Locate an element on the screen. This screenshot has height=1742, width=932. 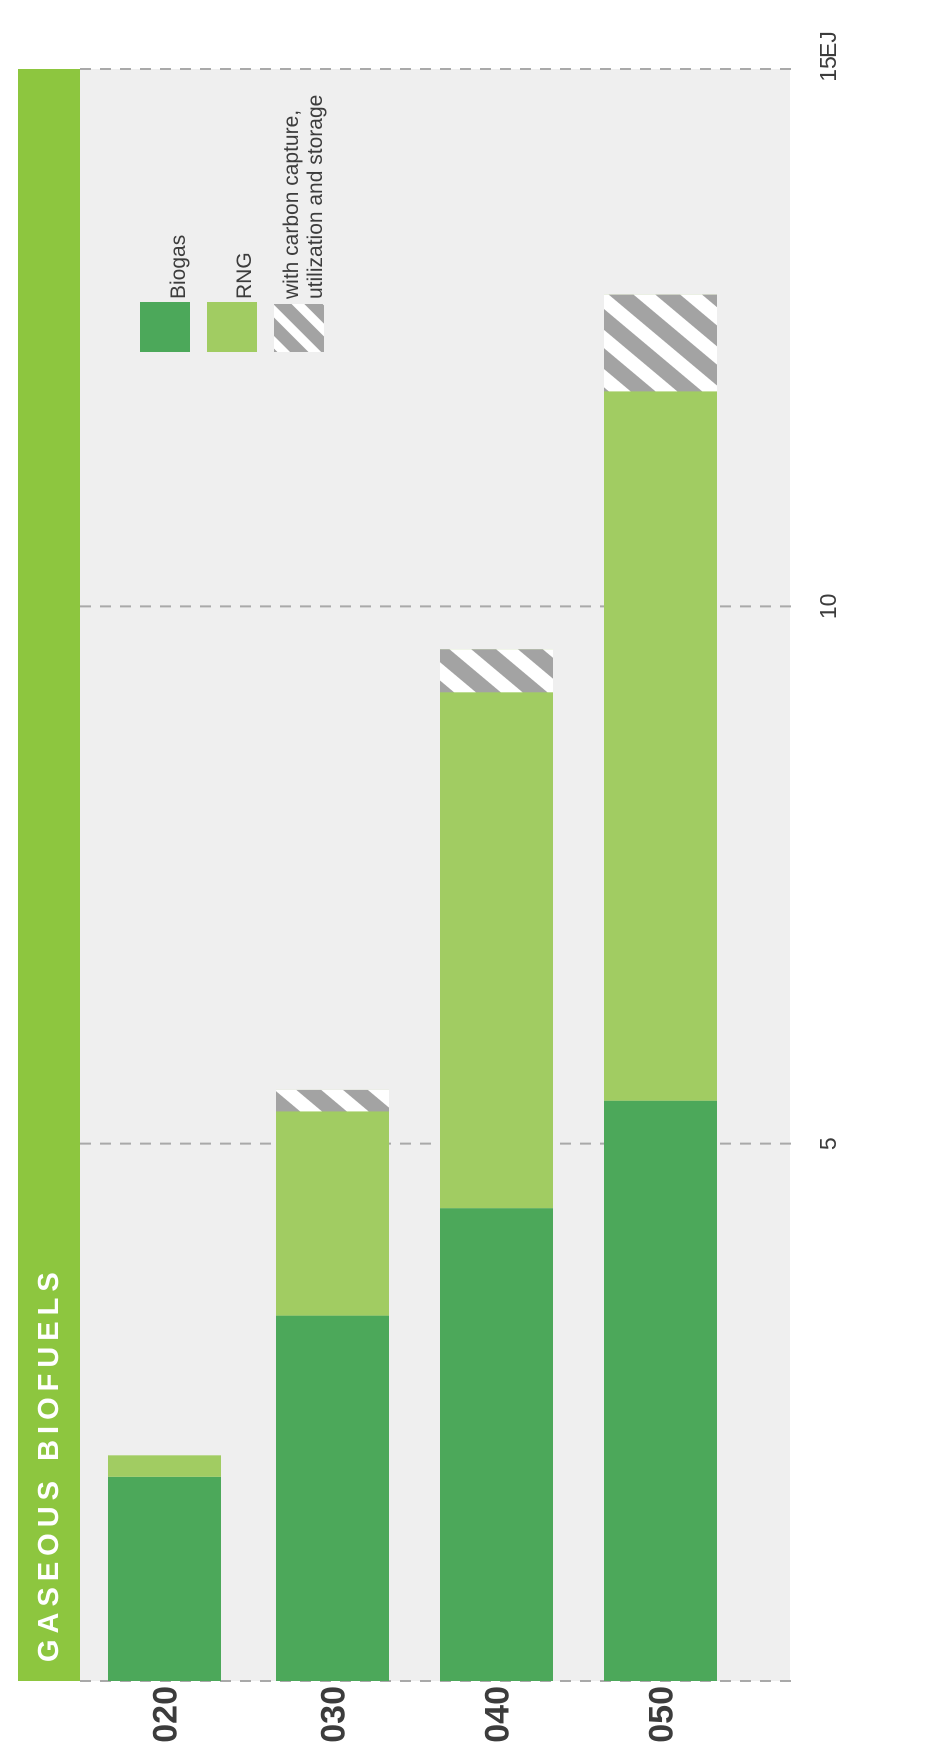
bar-ccus-2050 is located at coordinates (660, 343).